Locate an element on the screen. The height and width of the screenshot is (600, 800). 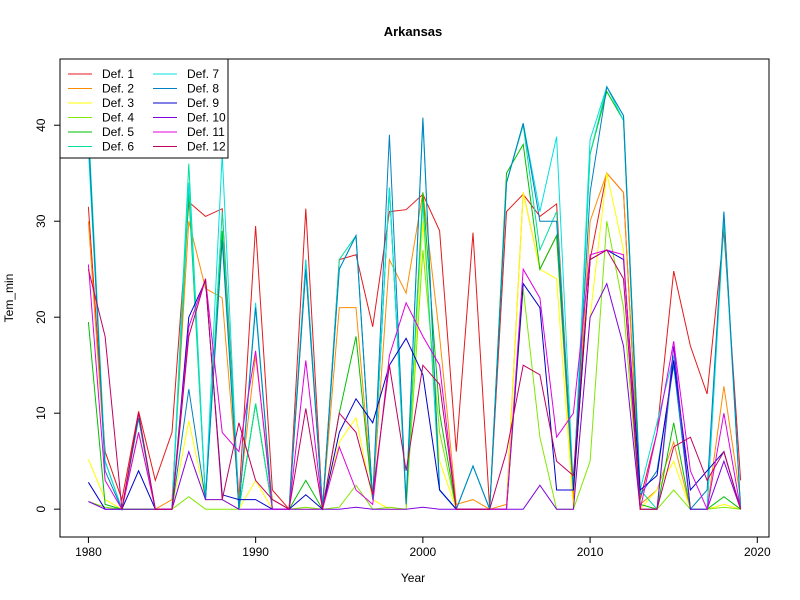
legend-label-5: Def. 5 is located at coordinates (118, 132).